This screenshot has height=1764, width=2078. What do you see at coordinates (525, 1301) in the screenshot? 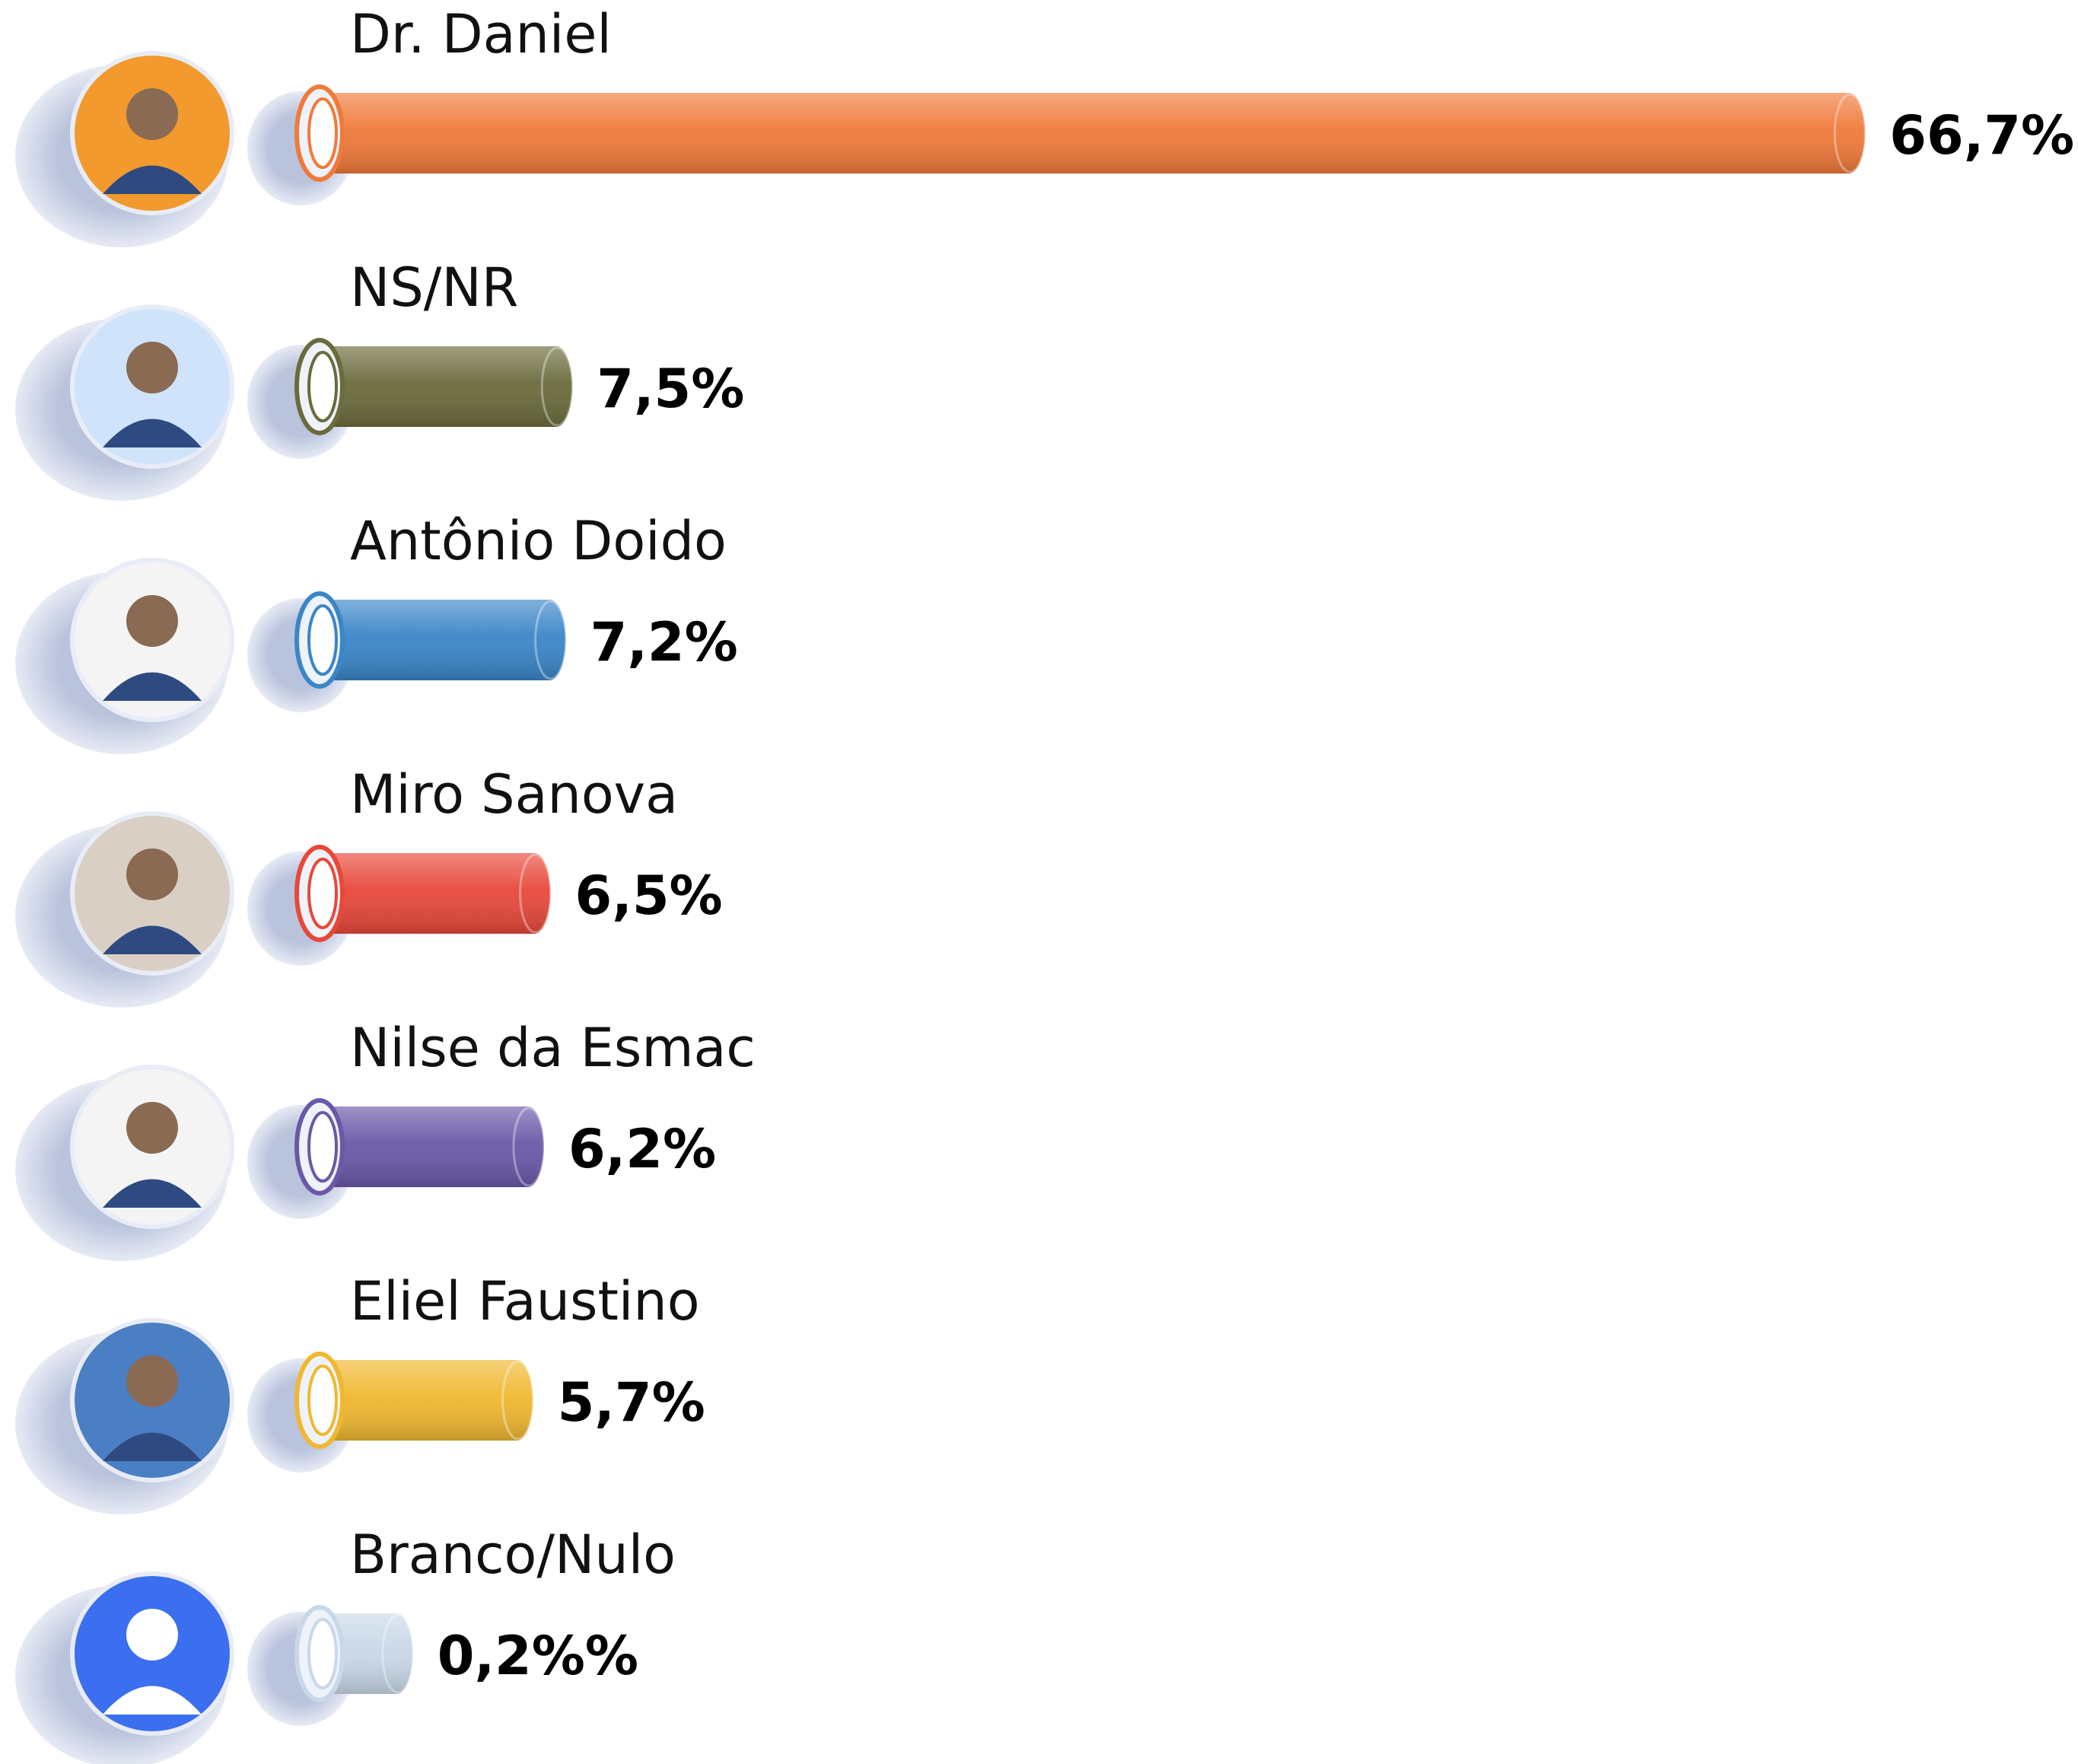
I see `category-label: Eliel Faustino` at bounding box center [525, 1301].